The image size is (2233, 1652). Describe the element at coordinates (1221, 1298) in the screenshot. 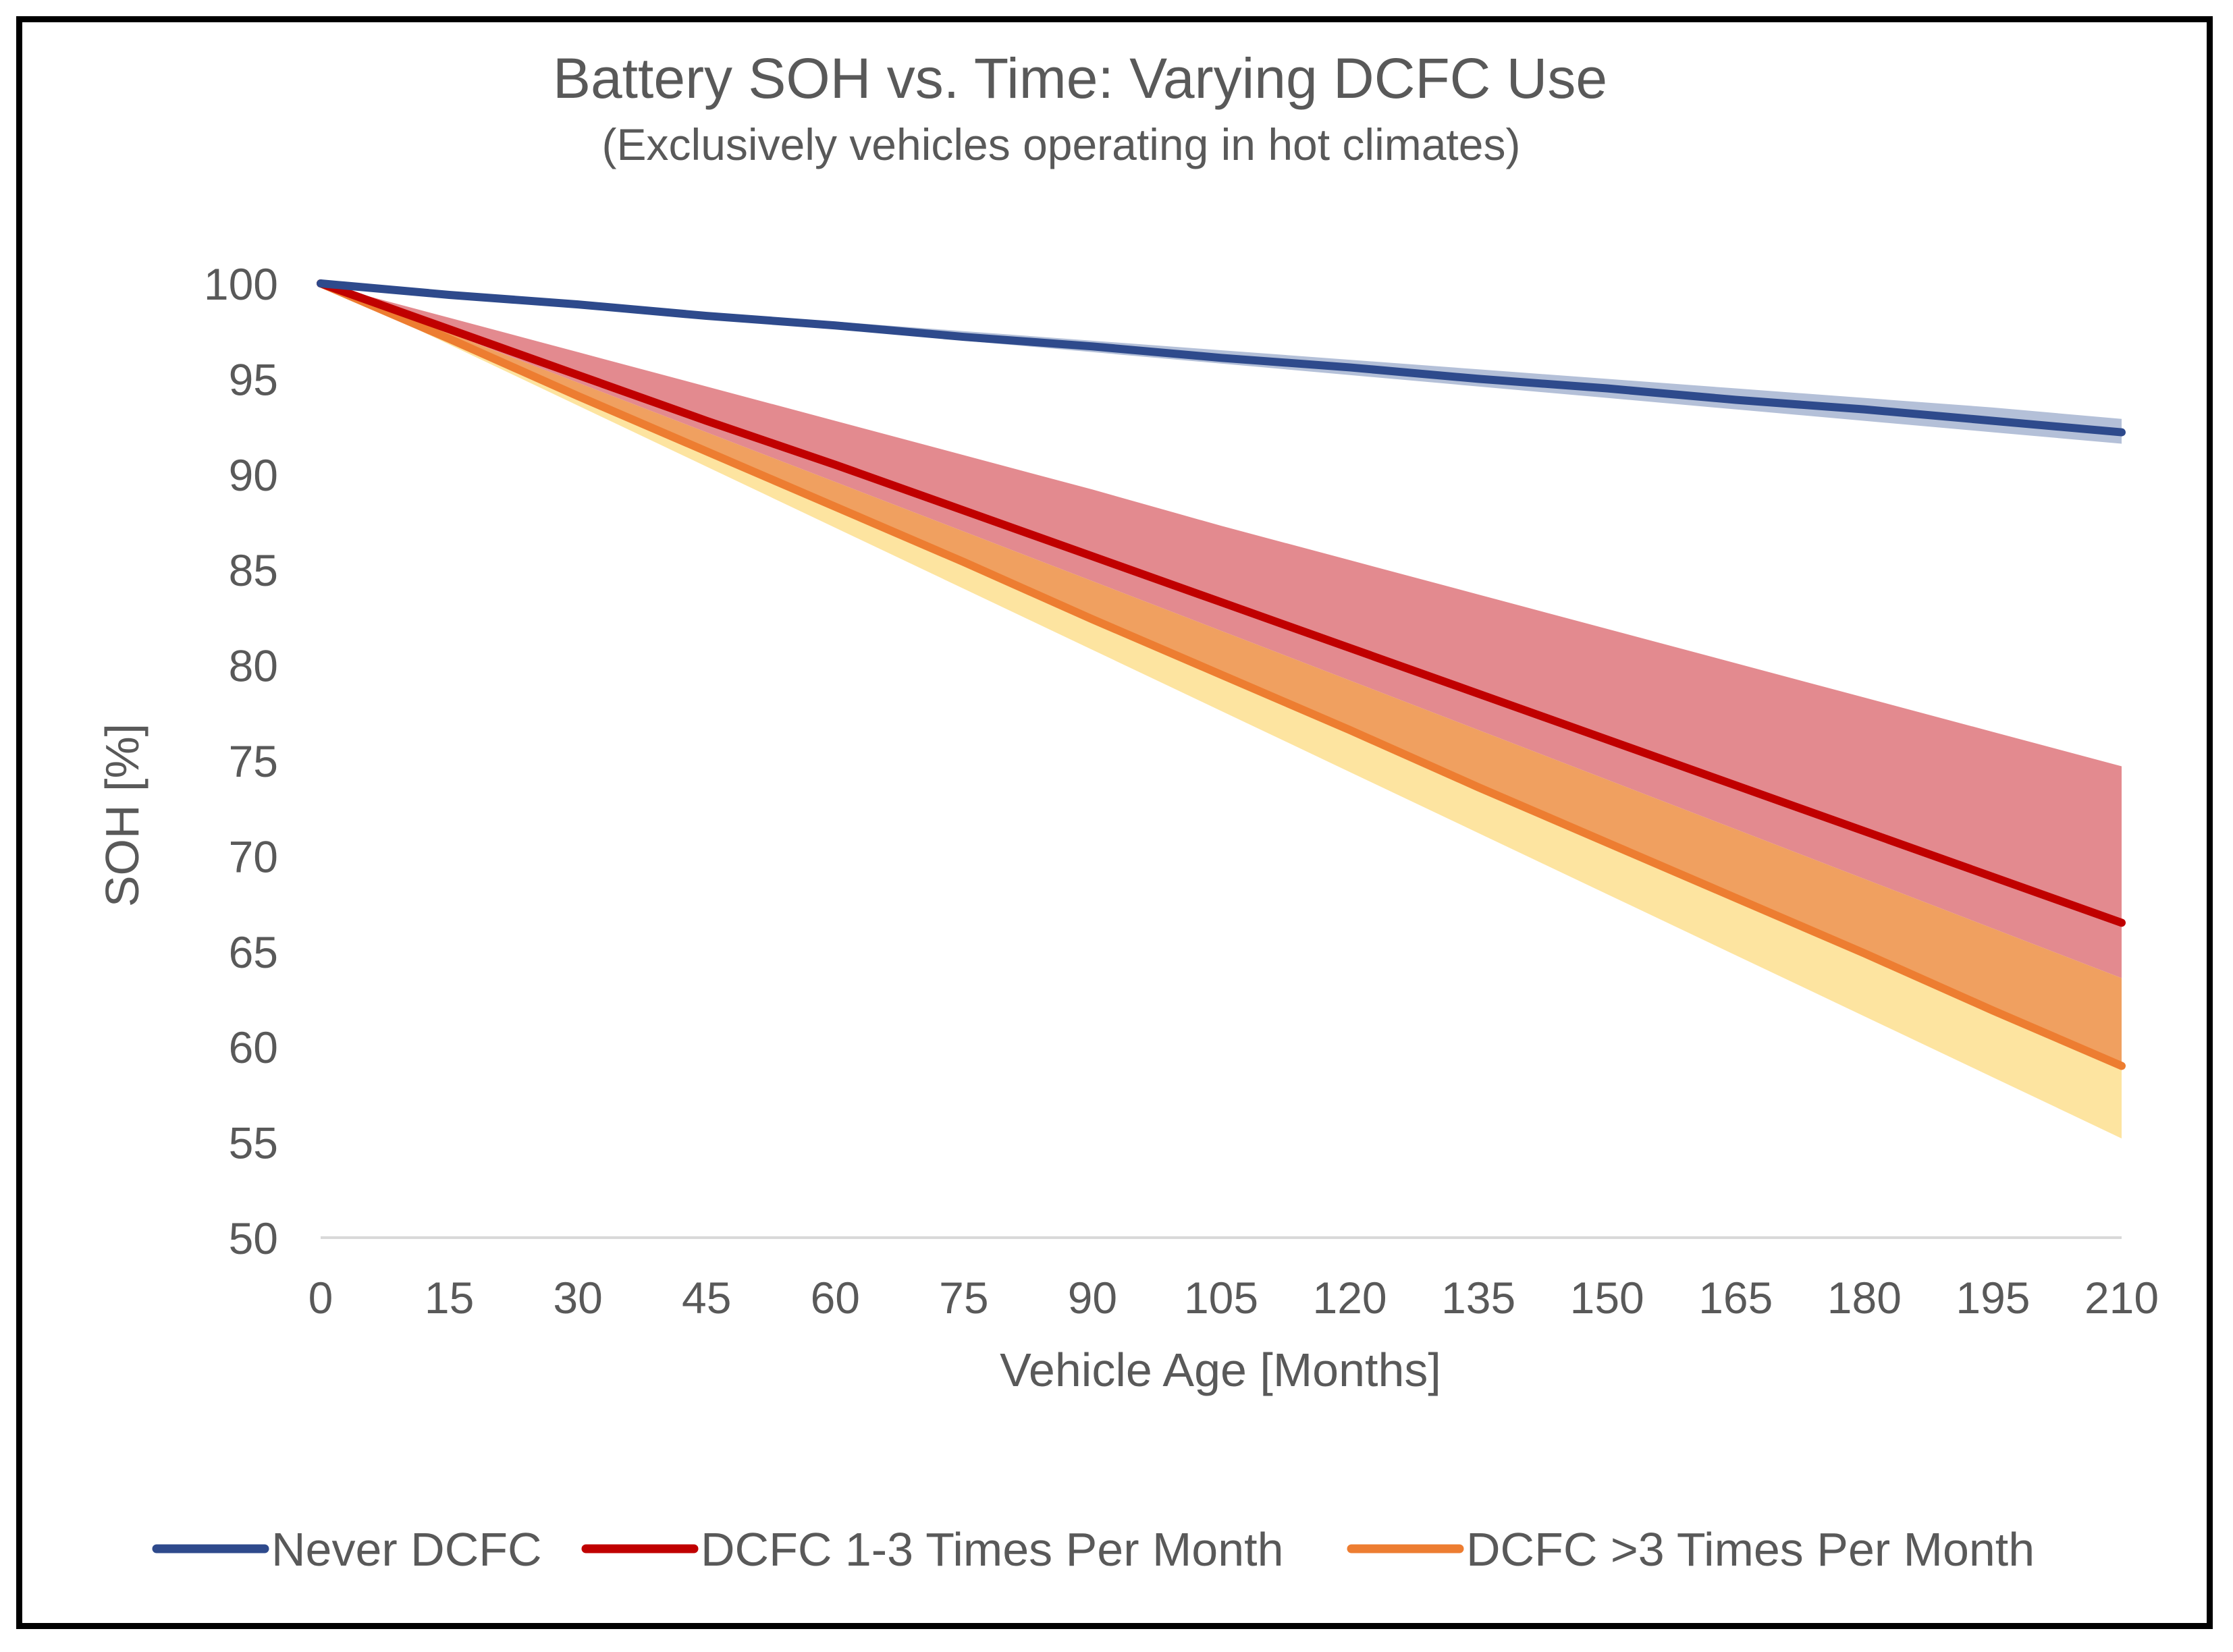

I see `x-tick-label: 105` at that location.